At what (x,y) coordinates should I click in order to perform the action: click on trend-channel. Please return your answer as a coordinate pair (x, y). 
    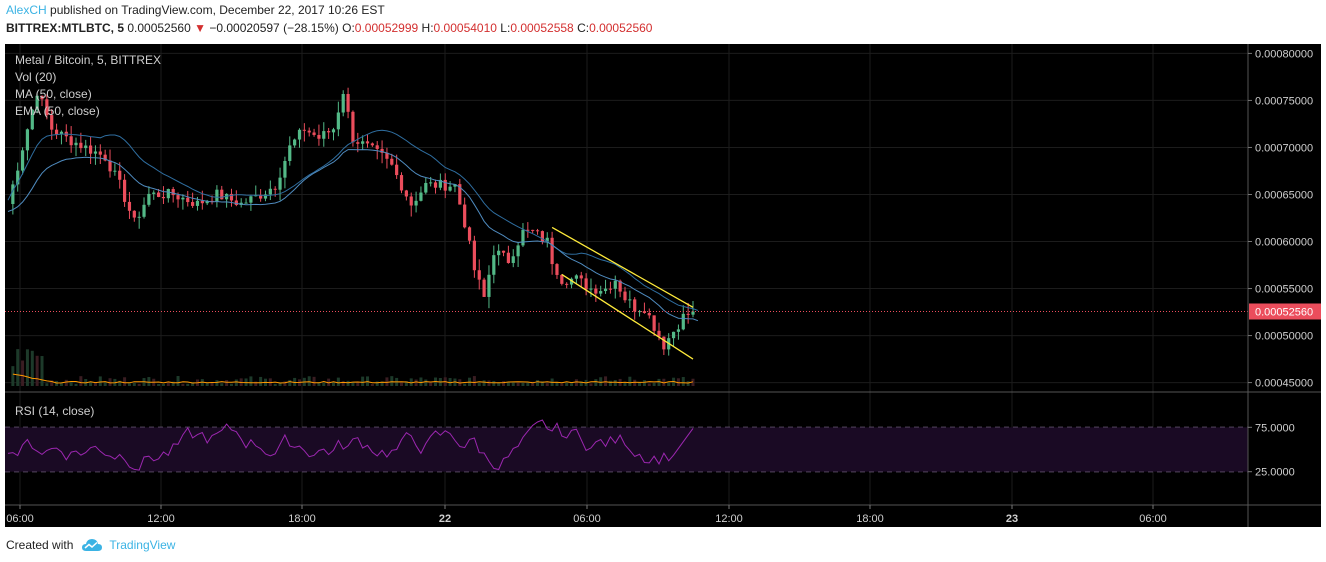
    Looking at the image, I should click on (622, 293).